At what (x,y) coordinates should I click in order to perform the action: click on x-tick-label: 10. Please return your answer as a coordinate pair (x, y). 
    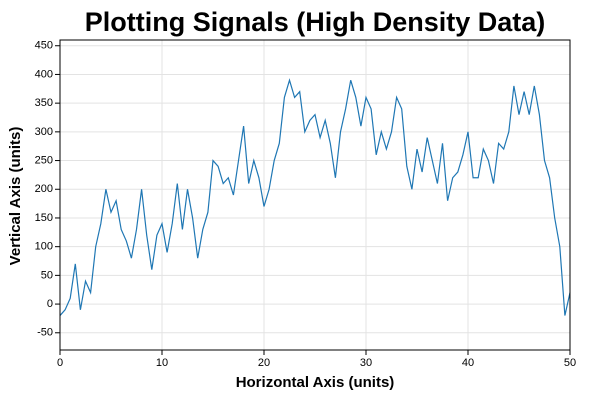
    Looking at the image, I should click on (162, 363).